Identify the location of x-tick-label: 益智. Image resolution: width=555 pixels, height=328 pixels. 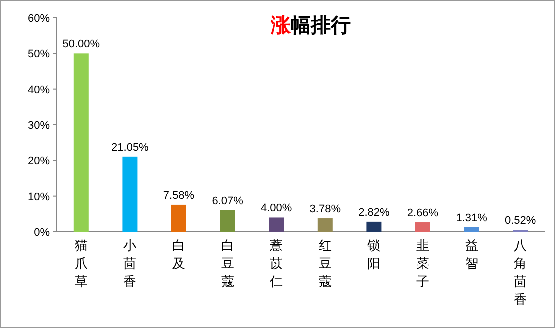
(471, 254).